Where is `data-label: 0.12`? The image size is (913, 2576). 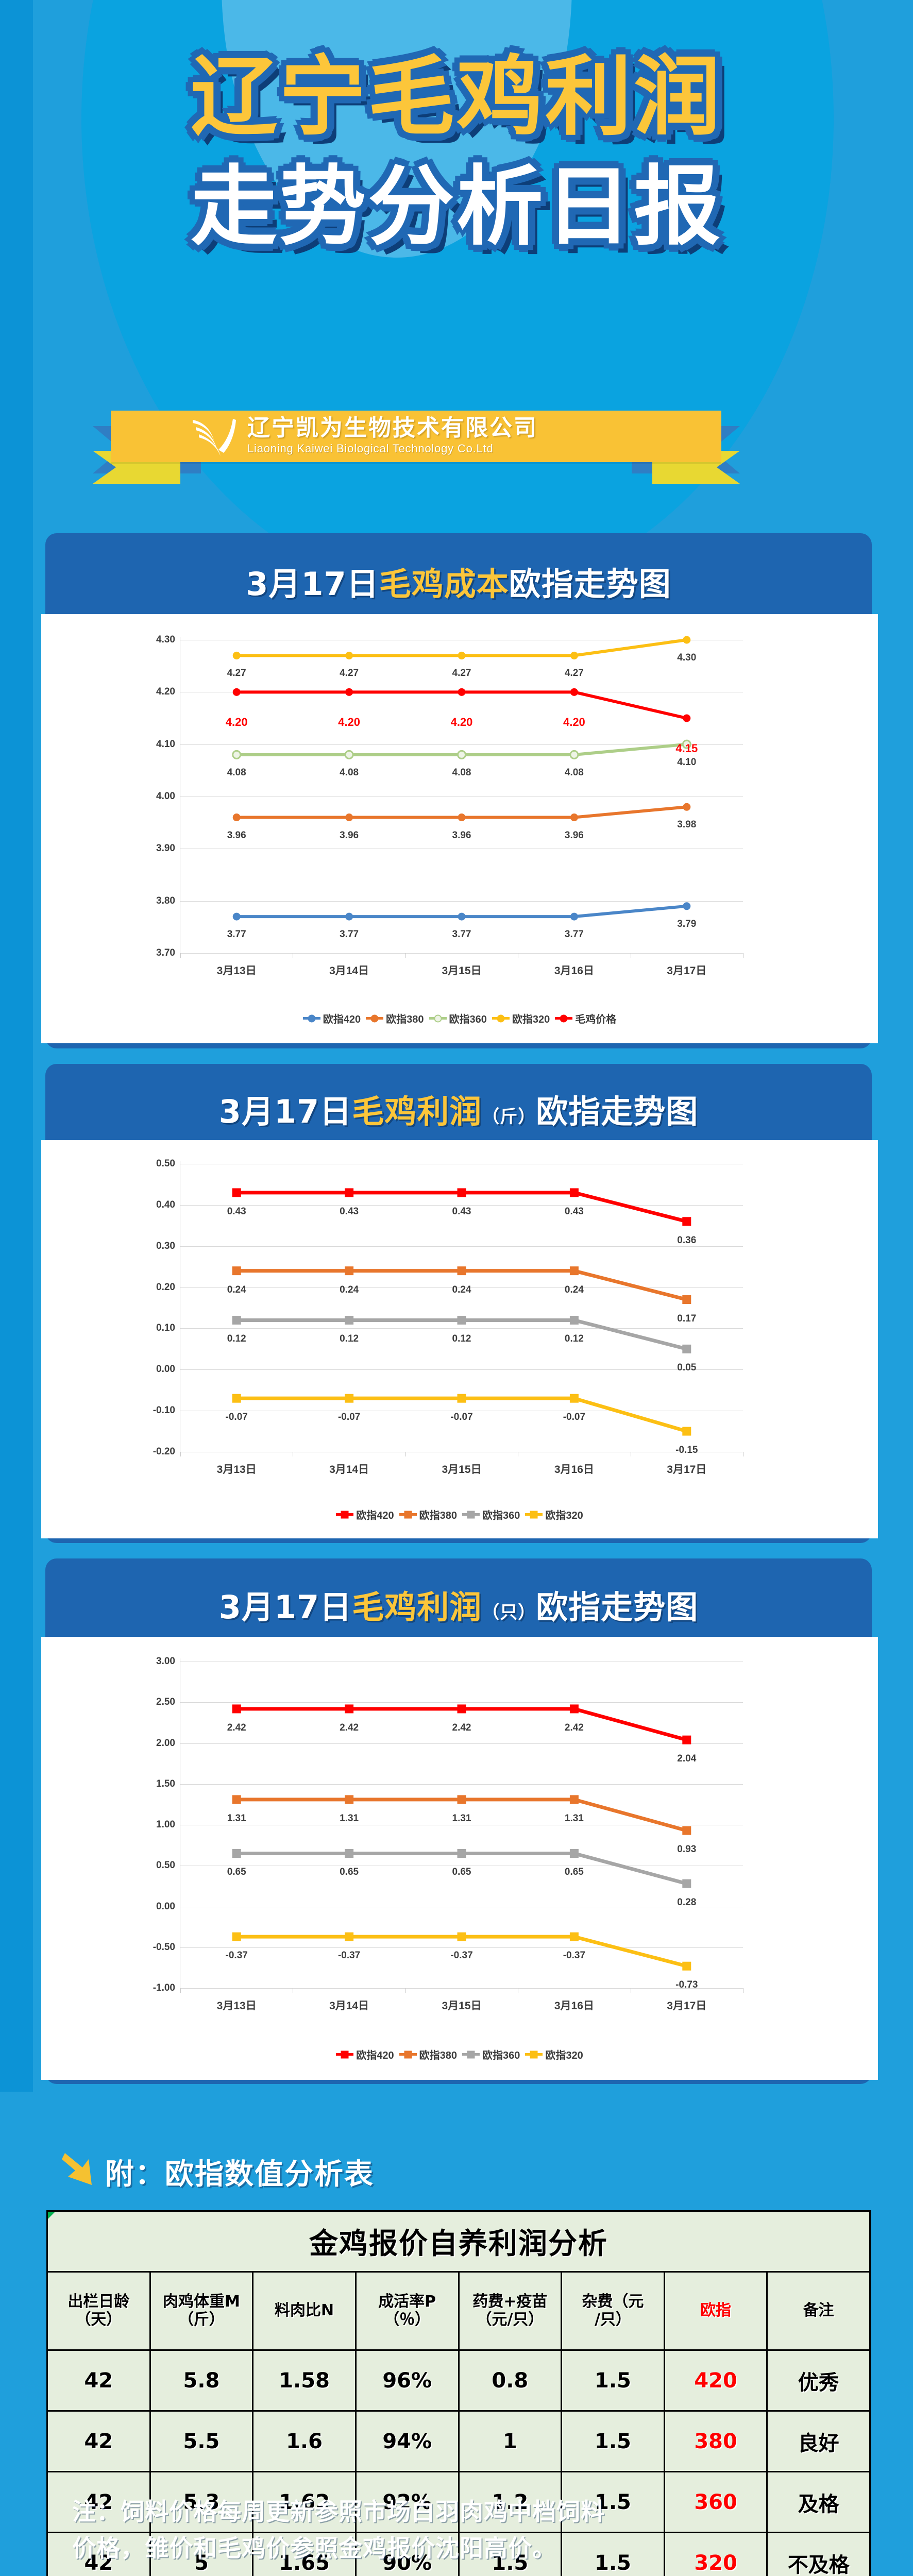
data-label: 0.12 is located at coordinates (237, 1339).